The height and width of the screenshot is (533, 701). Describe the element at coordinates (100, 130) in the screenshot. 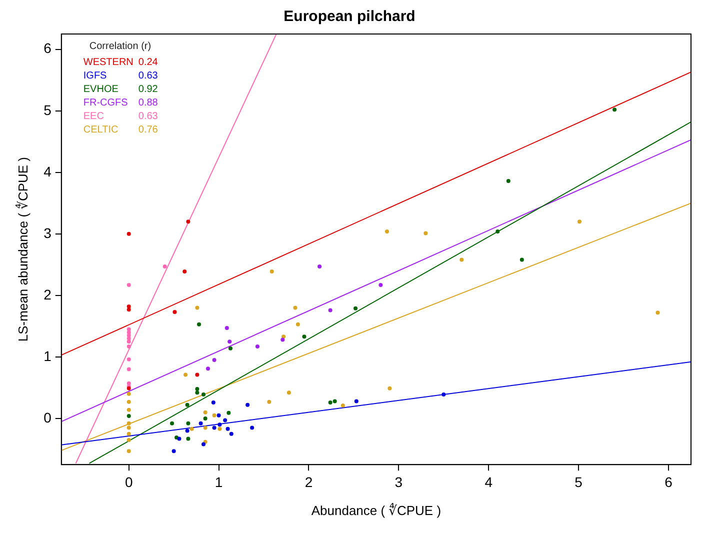

I see `text: CELTIC` at that location.